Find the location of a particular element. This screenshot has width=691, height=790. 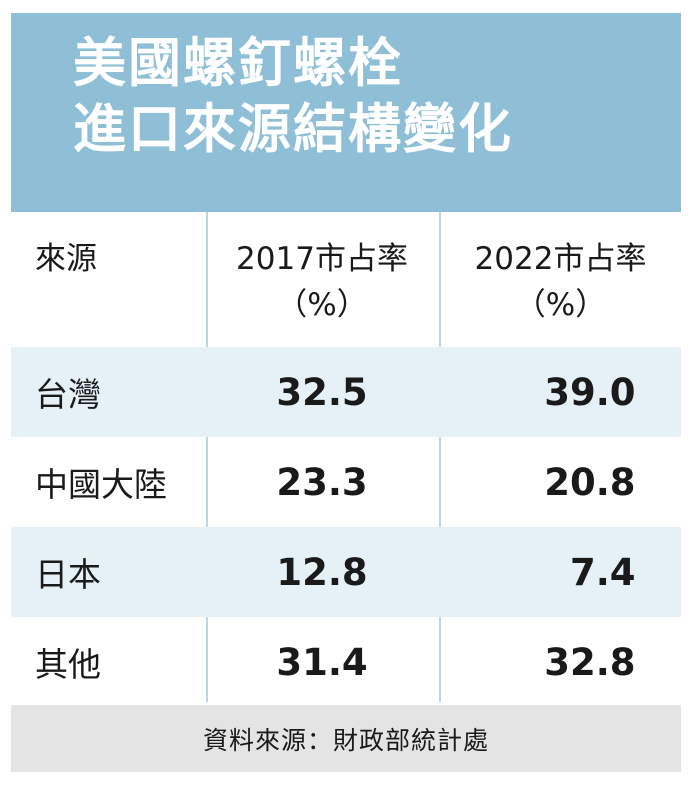

row-source-cell: 台灣 is located at coordinates (120, 392).